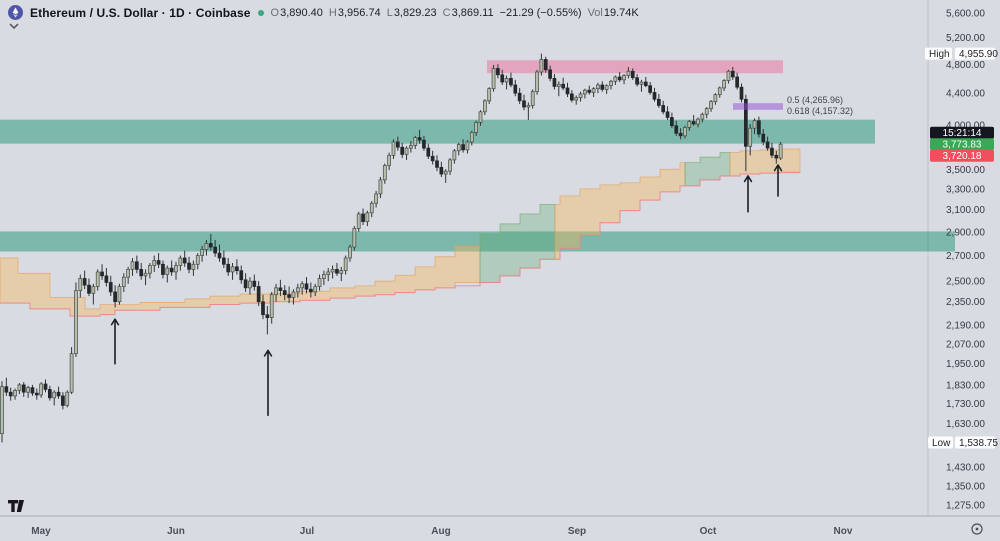 This screenshot has height=541, width=1000. I want to click on high-price-badge, so click(975, 53).